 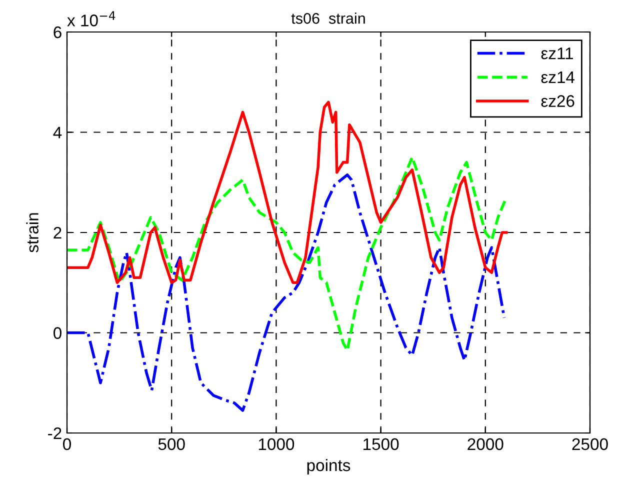 What do you see at coordinates (486, 444) in the screenshot?
I see `x-tick-label: 2000` at bounding box center [486, 444].